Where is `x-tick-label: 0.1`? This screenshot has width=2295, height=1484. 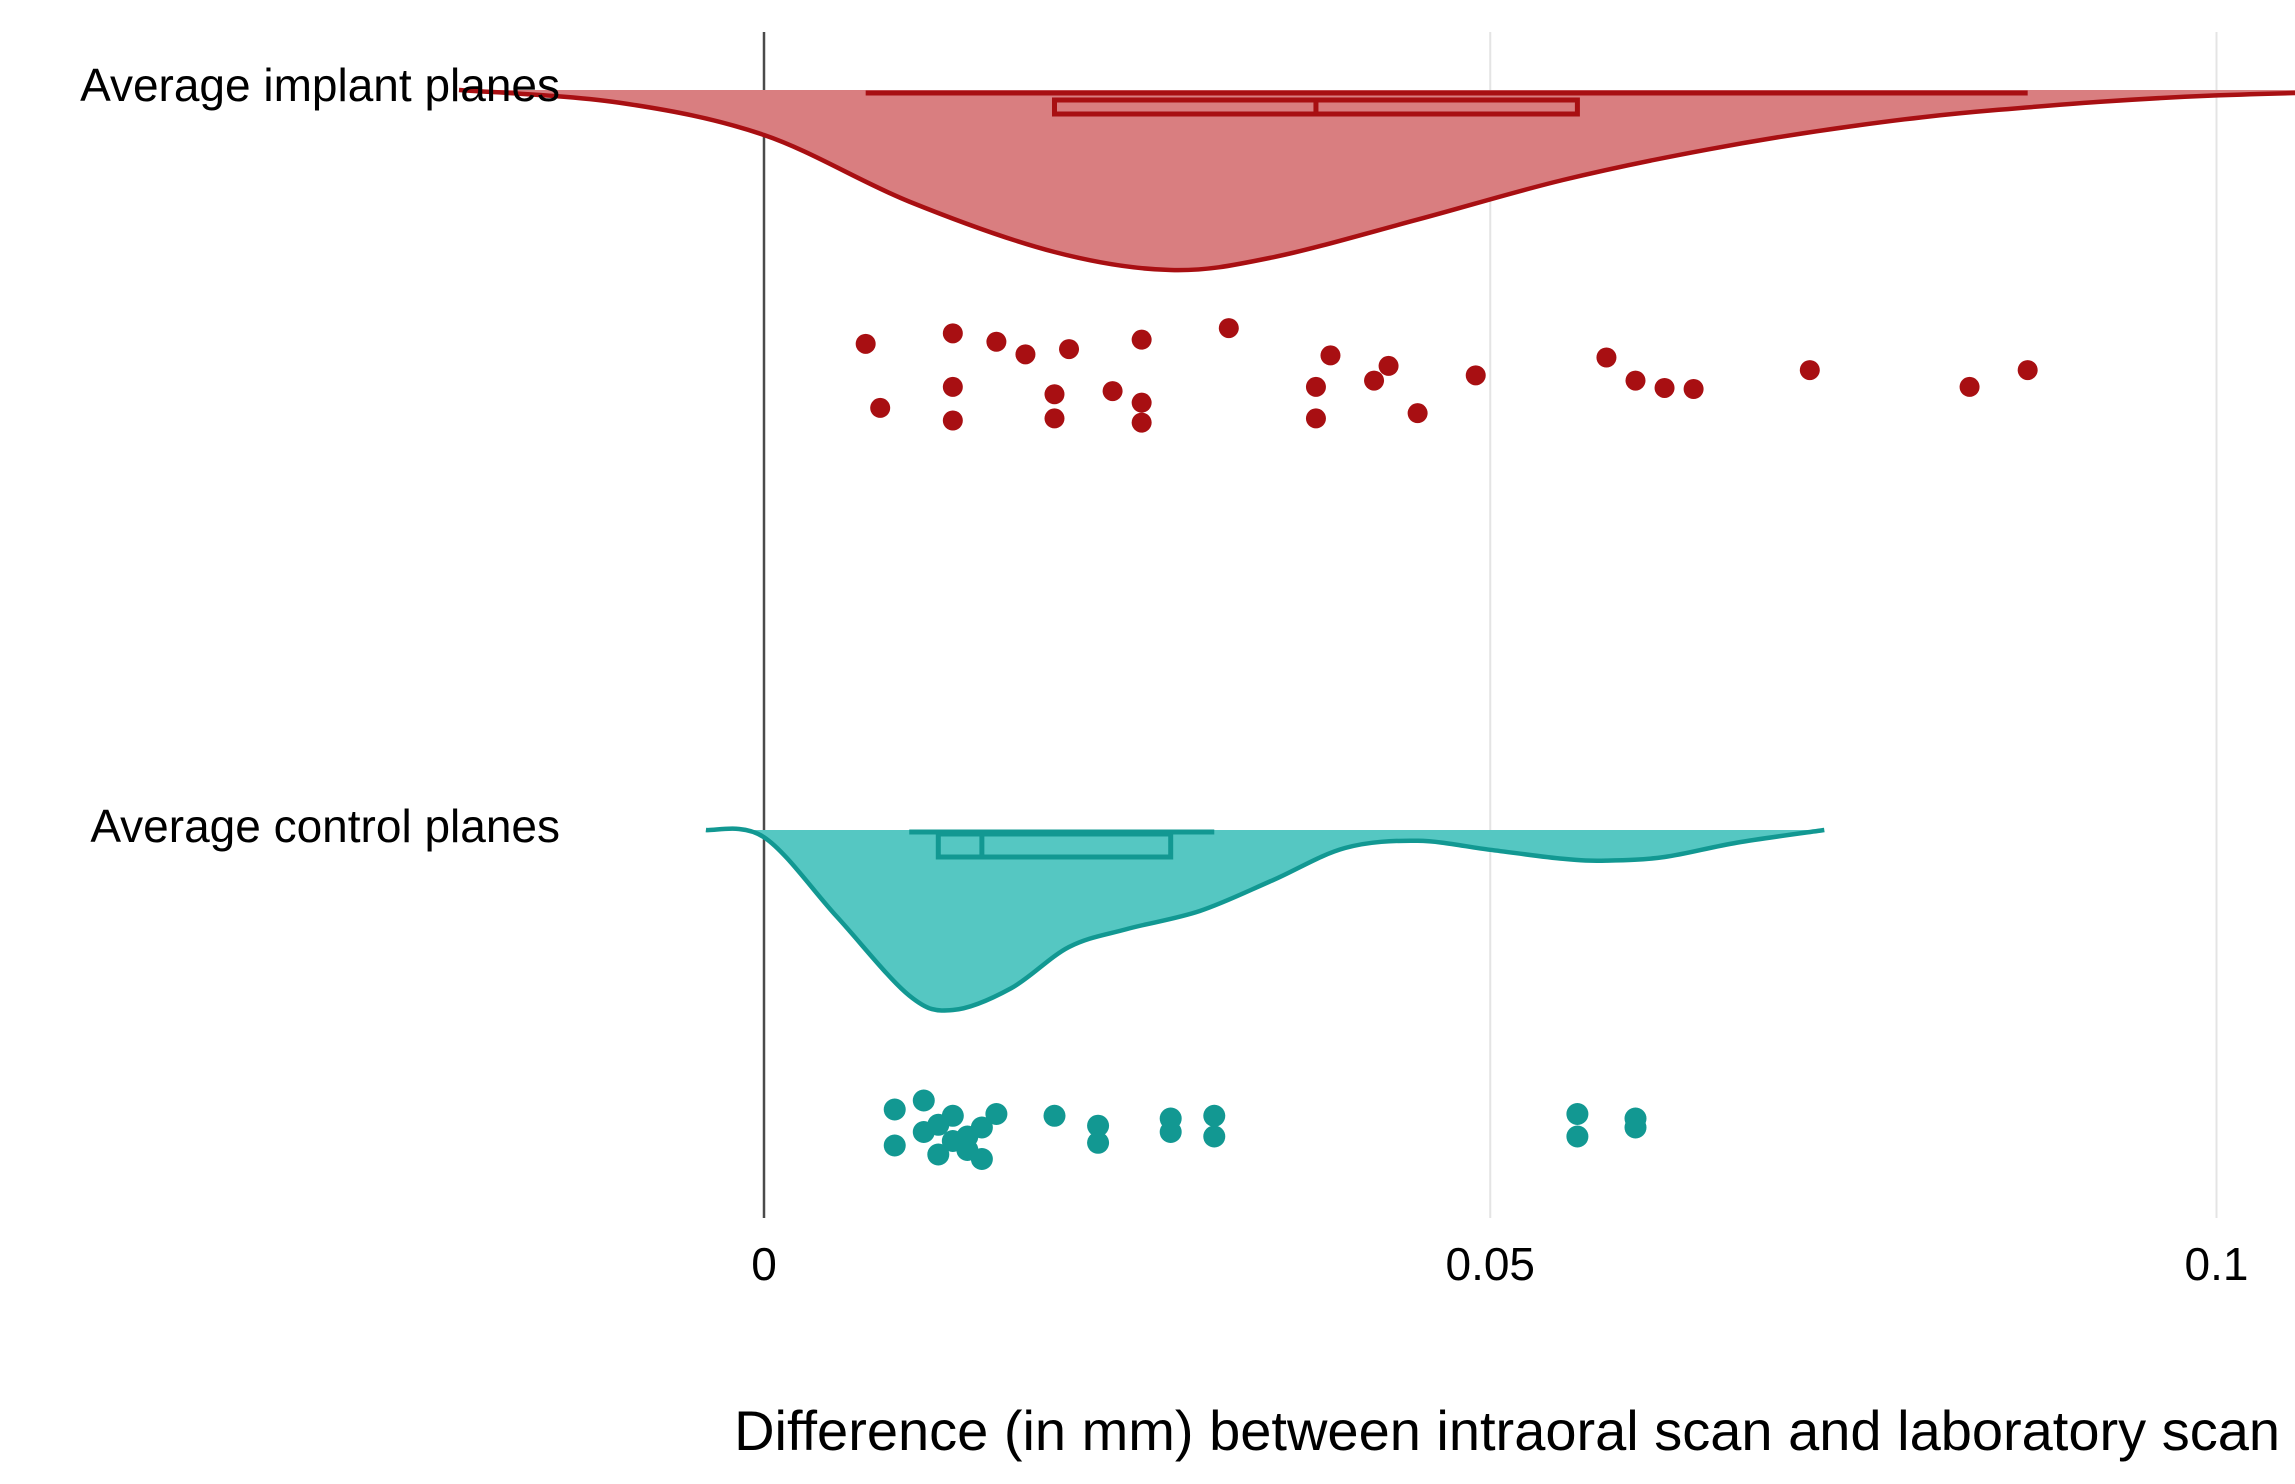 x-tick-label: 0.1 is located at coordinates (2217, 1264).